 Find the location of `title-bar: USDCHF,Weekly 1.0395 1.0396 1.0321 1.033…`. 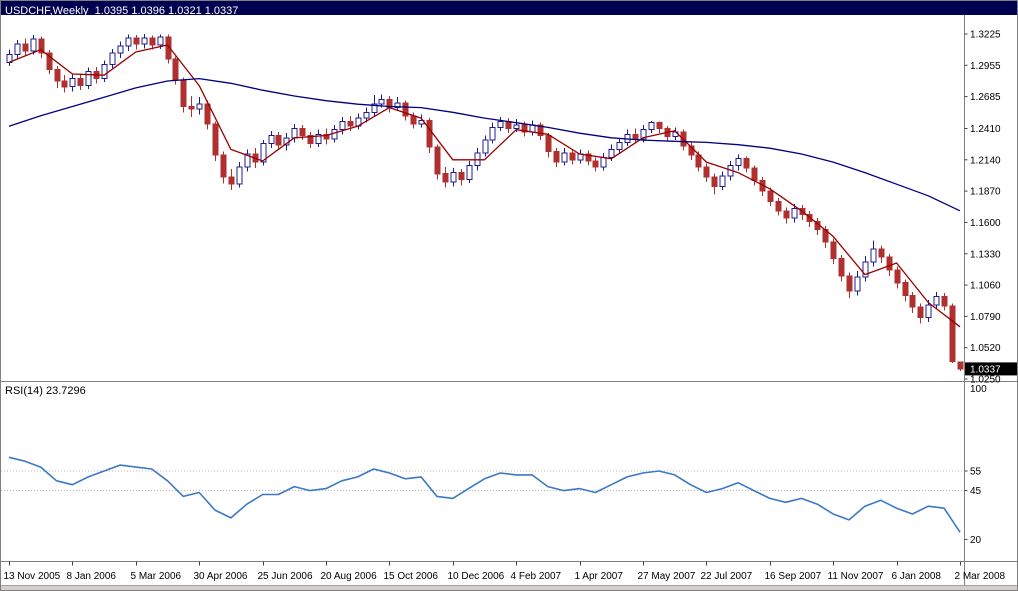

title-bar: USDCHF,Weekly 1.0395 1.0396 1.0321 1.033… is located at coordinates (509, 9).